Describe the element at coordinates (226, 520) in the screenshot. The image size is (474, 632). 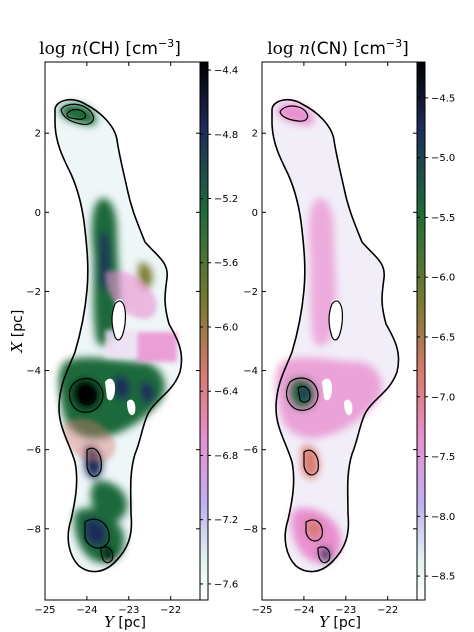
I see `colorbar-tick-label: −7.2` at that location.